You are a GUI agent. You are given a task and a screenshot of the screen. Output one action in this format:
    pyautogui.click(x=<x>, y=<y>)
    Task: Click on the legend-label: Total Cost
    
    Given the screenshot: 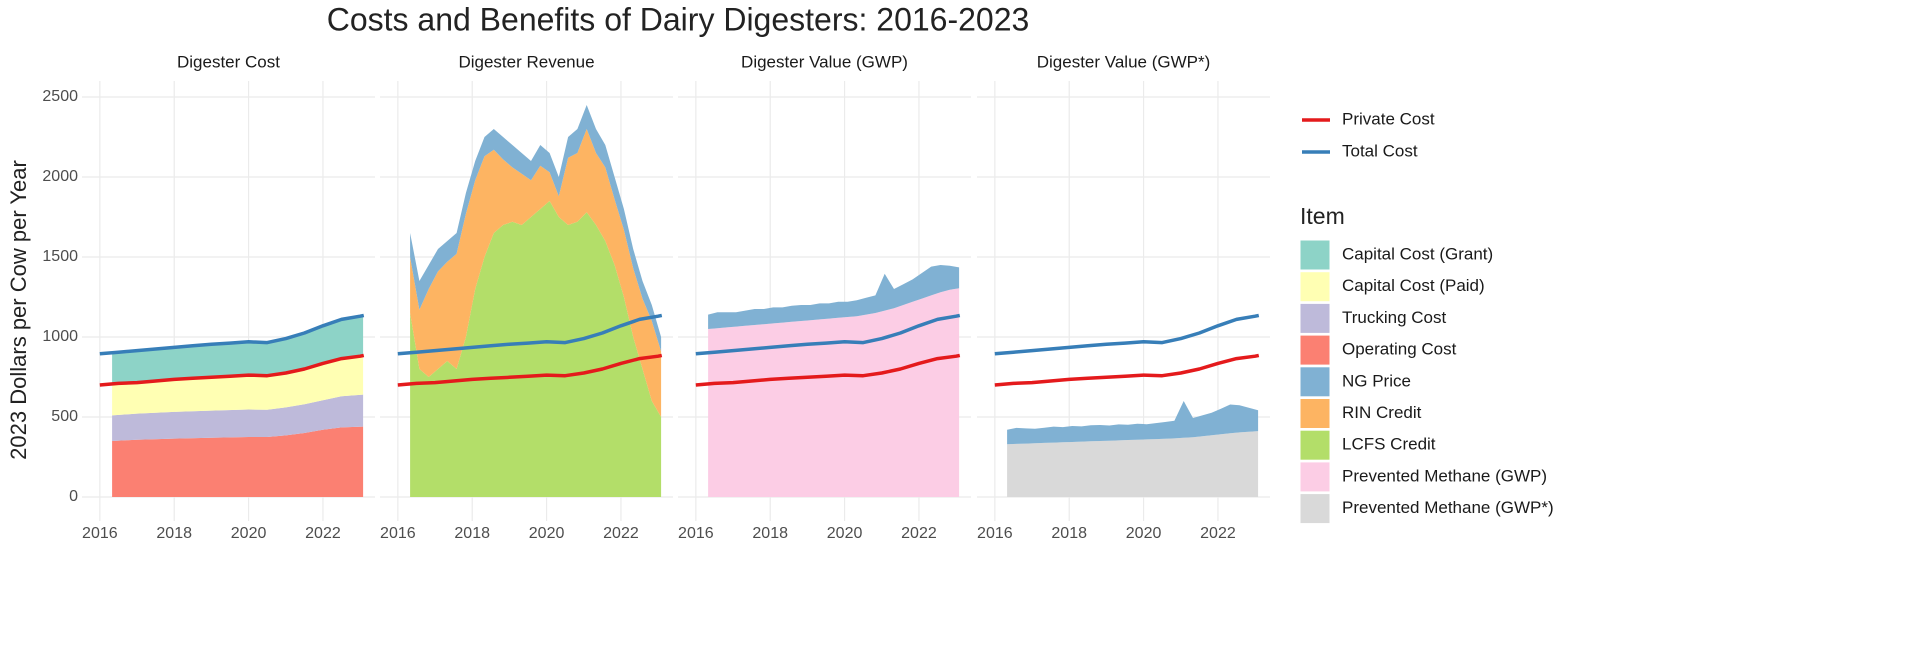 What is the action you would take?
    pyautogui.click(x=1380, y=150)
    